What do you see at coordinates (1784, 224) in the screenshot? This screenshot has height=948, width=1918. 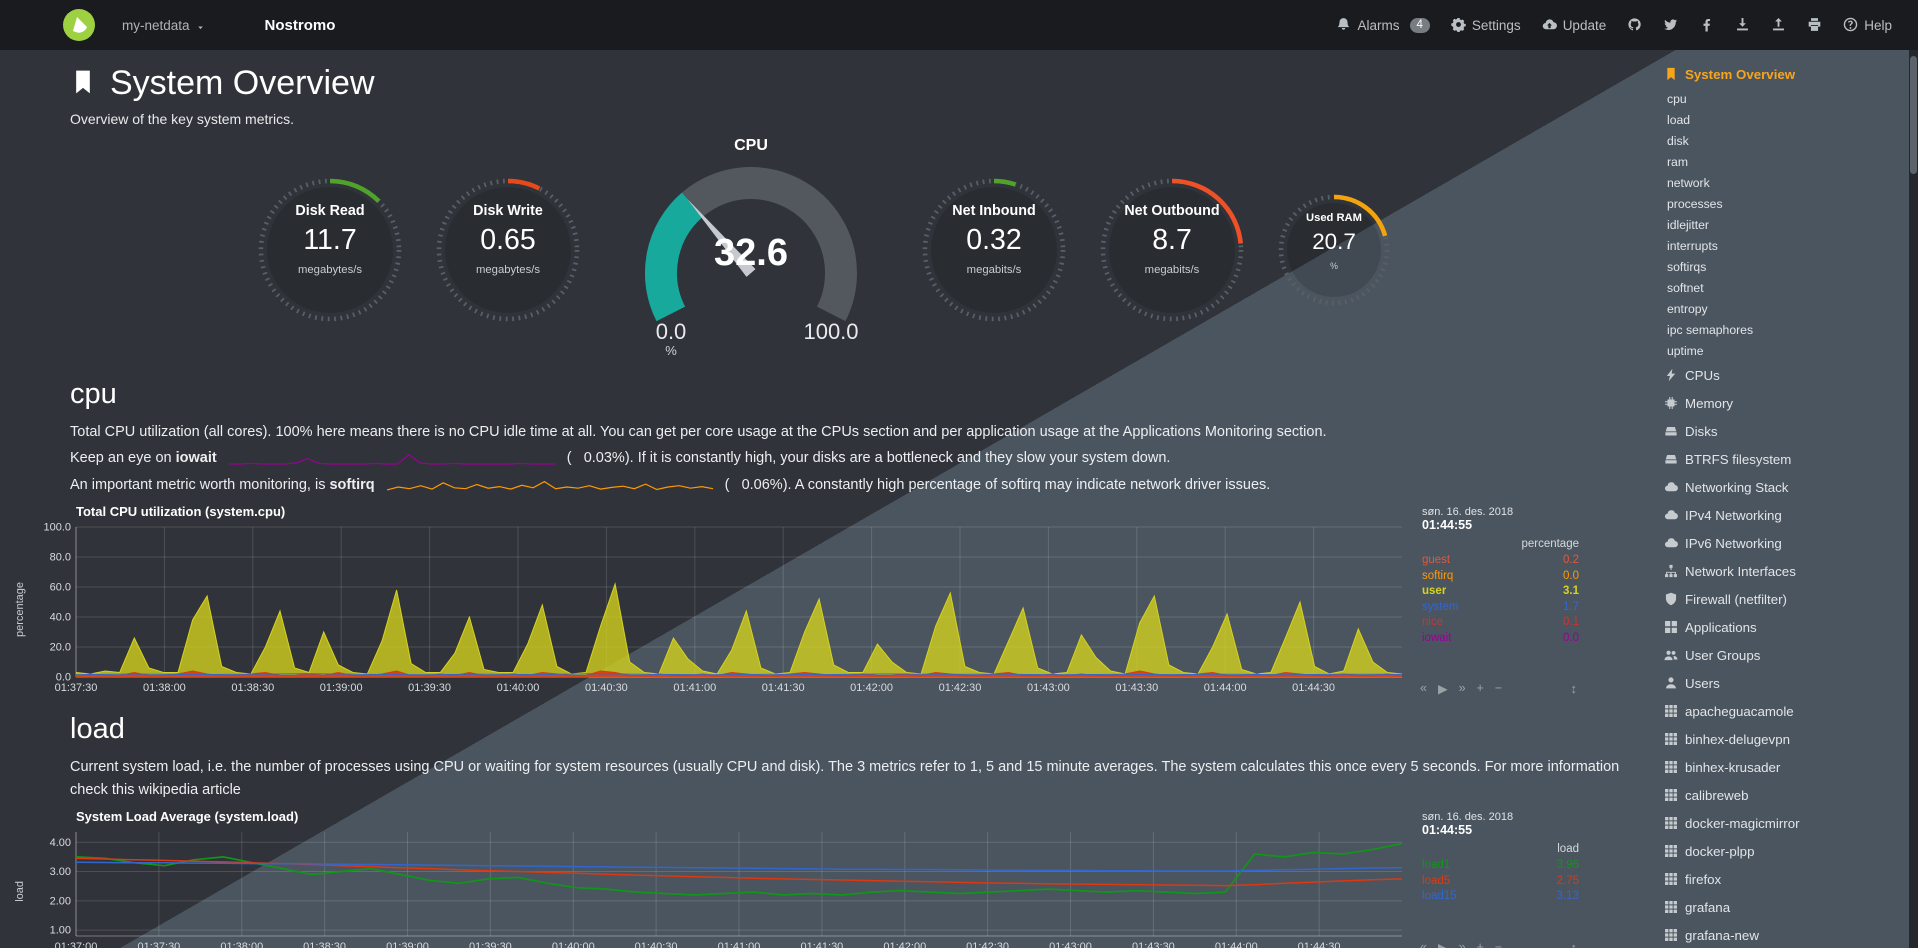 I see `sidebar-item-idlejitter: idlejitter` at bounding box center [1784, 224].